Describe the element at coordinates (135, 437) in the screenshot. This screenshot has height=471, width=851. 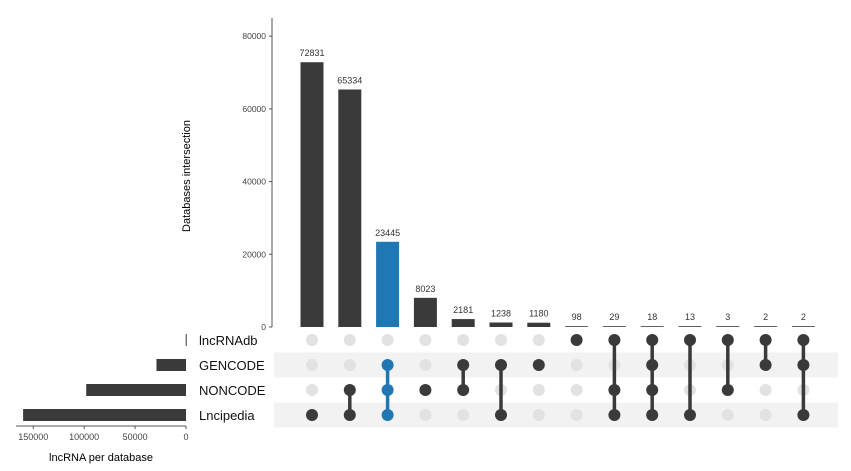
I see `x-tick-label: 50000` at that location.